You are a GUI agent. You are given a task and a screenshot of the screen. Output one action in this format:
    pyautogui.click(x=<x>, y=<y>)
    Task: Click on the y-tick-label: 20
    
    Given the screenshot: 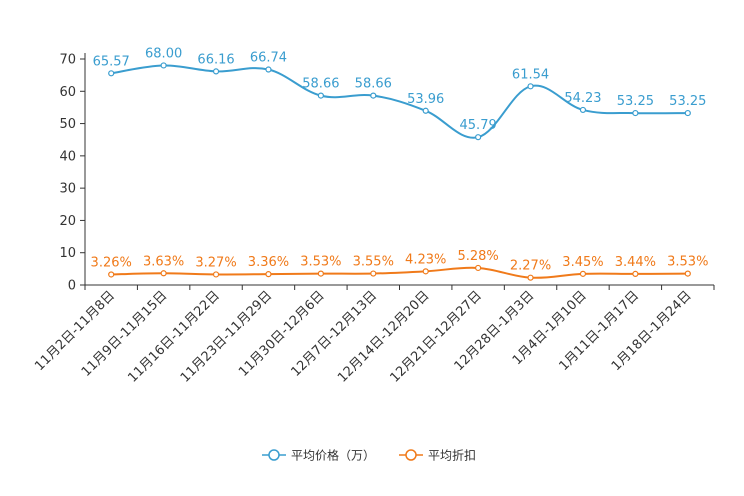 What is the action you would take?
    pyautogui.click(x=67, y=221)
    